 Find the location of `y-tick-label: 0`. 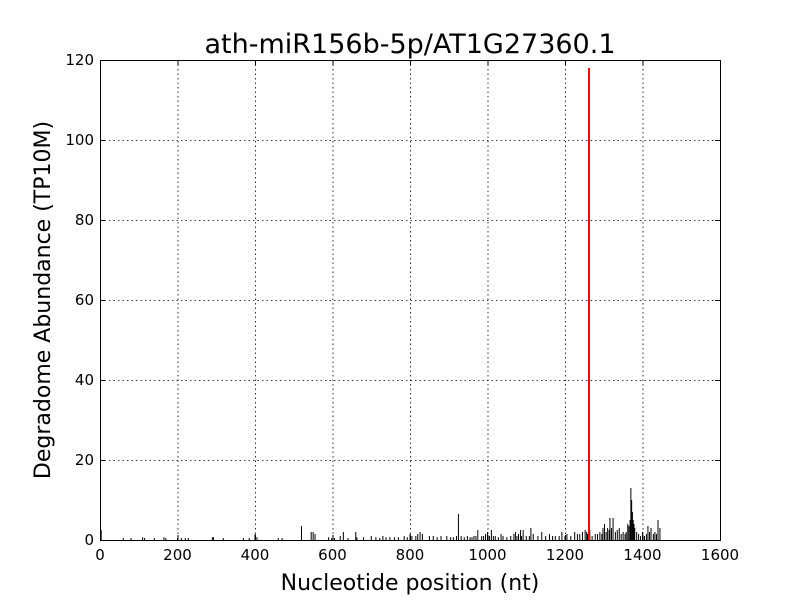

y-tick-label: 0 is located at coordinates (89, 540).